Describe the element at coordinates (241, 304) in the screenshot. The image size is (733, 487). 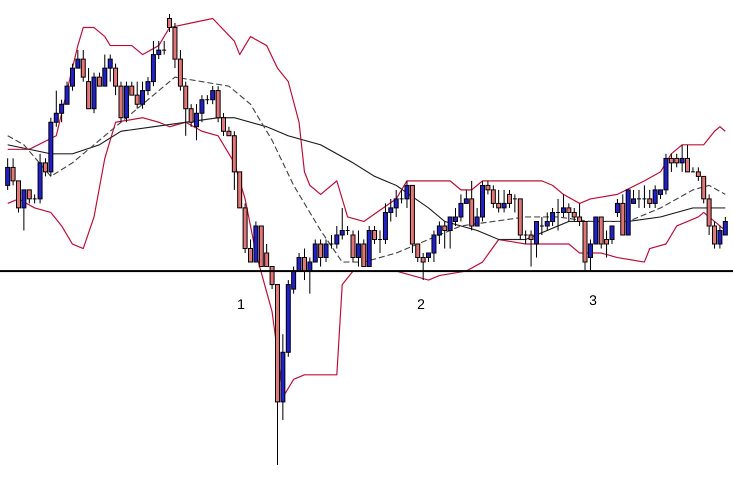
I see `annotation: 1` at that location.